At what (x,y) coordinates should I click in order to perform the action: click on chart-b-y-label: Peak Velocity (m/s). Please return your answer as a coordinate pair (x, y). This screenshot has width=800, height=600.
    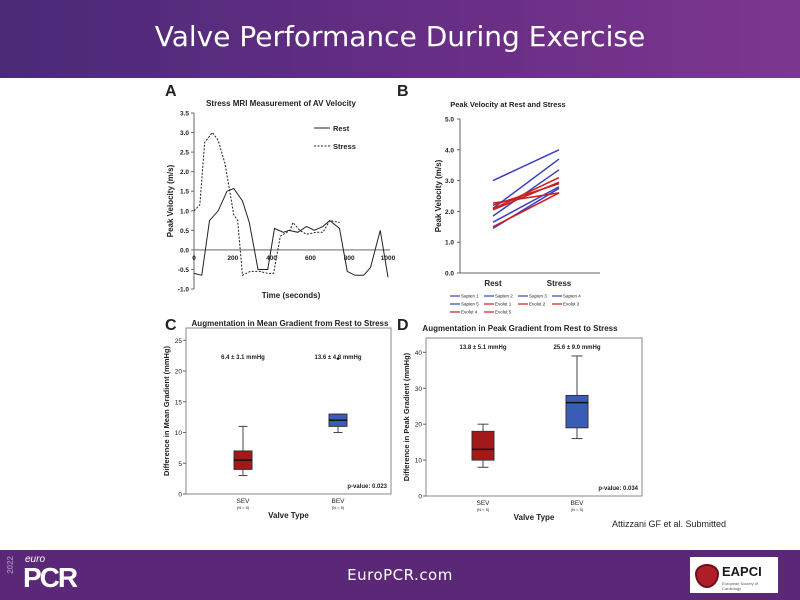
    Looking at the image, I should click on (438, 195).